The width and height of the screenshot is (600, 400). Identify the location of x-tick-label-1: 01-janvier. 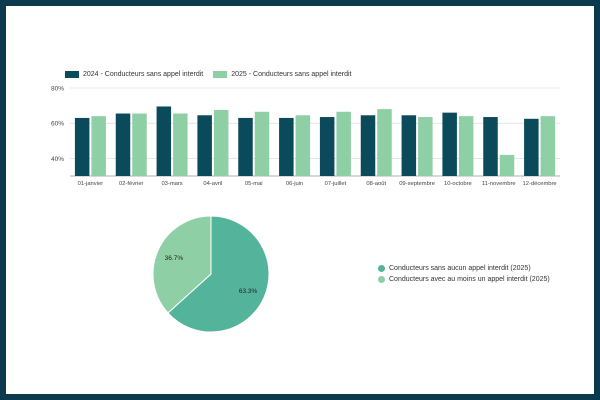
(91, 184).